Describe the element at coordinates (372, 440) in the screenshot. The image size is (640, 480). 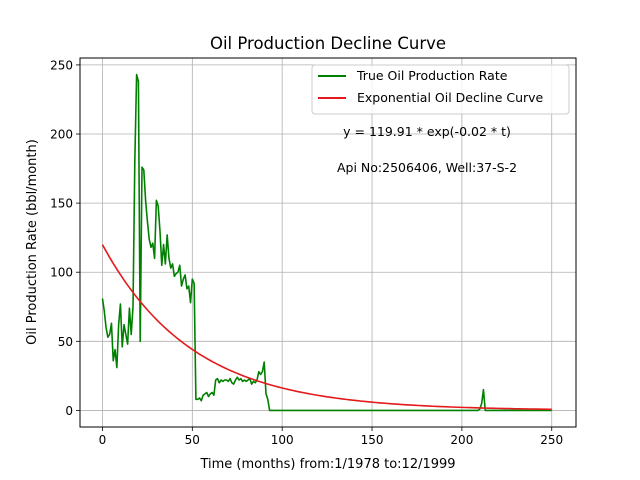
I see `x-tick-label: 150` at that location.